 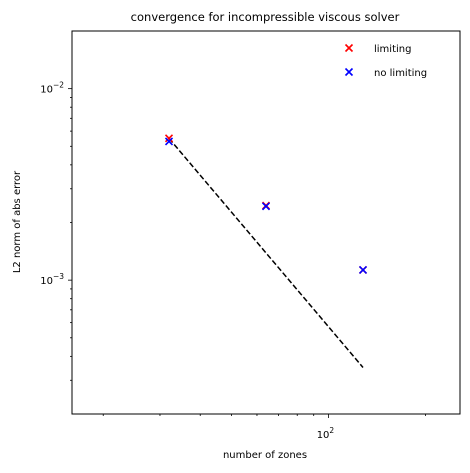 What do you see at coordinates (326, 433) in the screenshot?
I see `x-tick-label: 102` at bounding box center [326, 433].